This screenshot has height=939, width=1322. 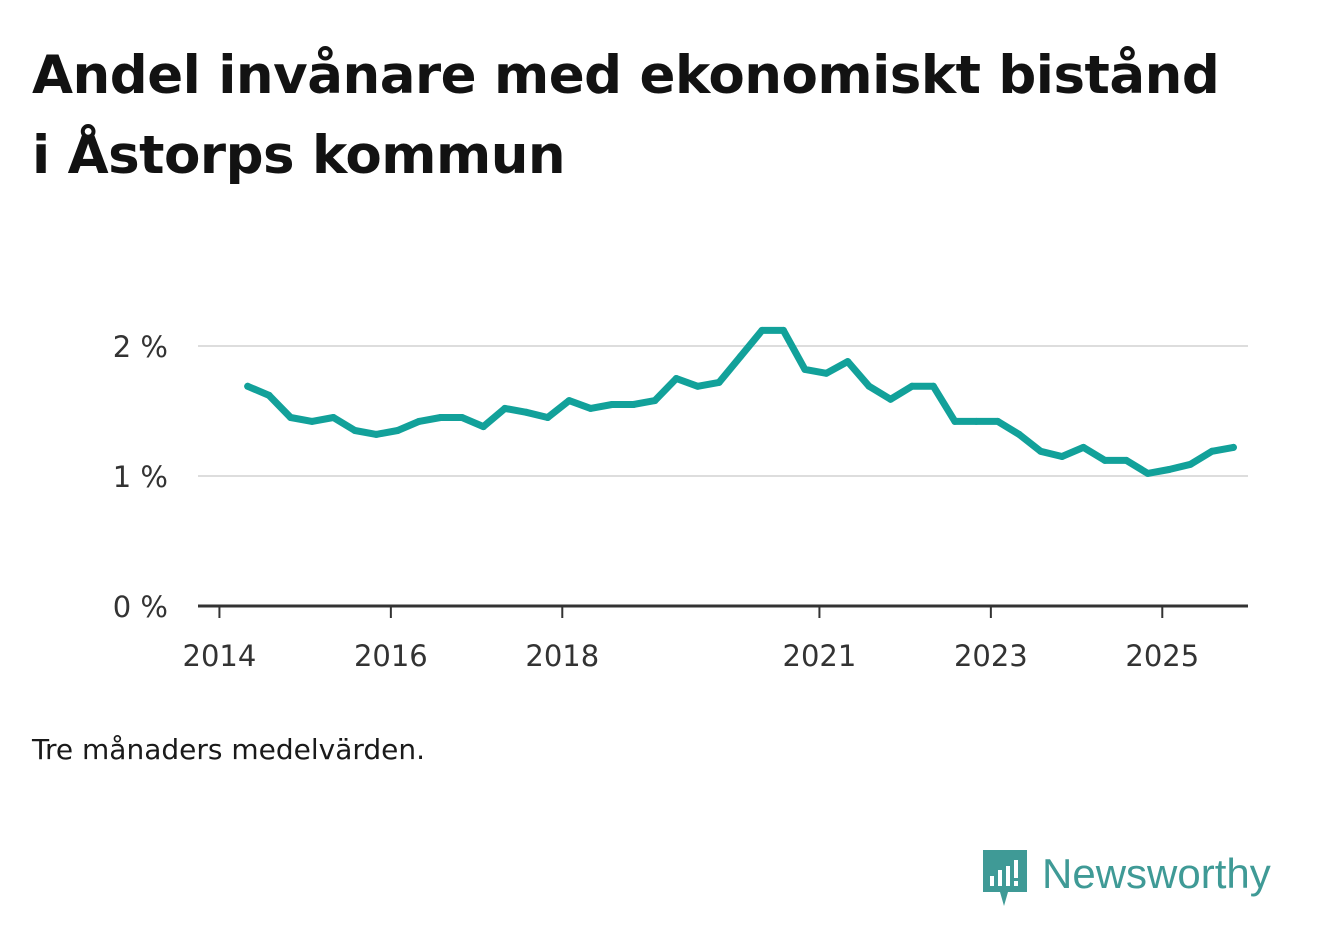 I want to click on x-tick-label: 2014, so click(x=220, y=656).